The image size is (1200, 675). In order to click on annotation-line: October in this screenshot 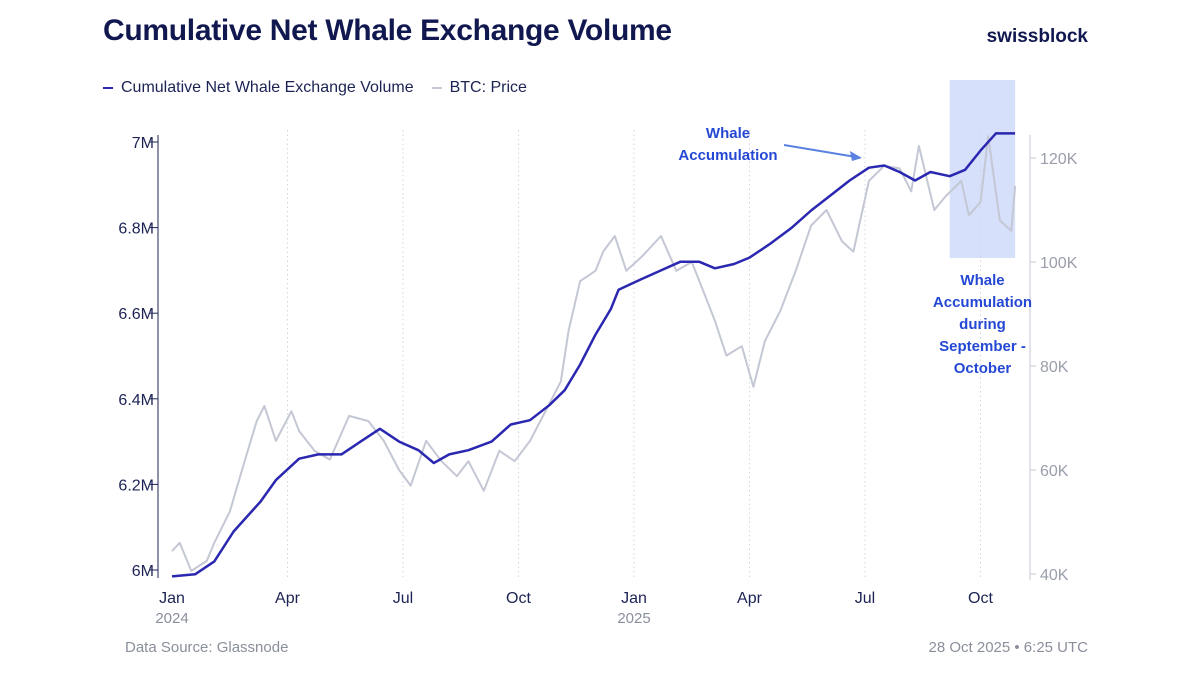, I will do `click(982, 368)`.